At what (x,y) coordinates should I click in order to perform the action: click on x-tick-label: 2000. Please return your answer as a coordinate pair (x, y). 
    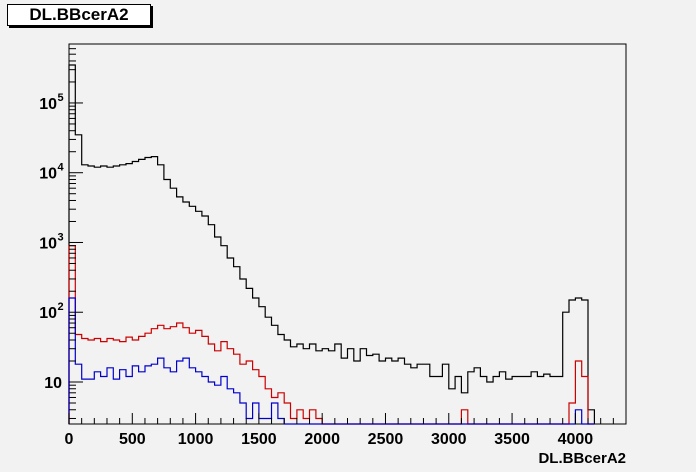
    Looking at the image, I should click on (322, 439).